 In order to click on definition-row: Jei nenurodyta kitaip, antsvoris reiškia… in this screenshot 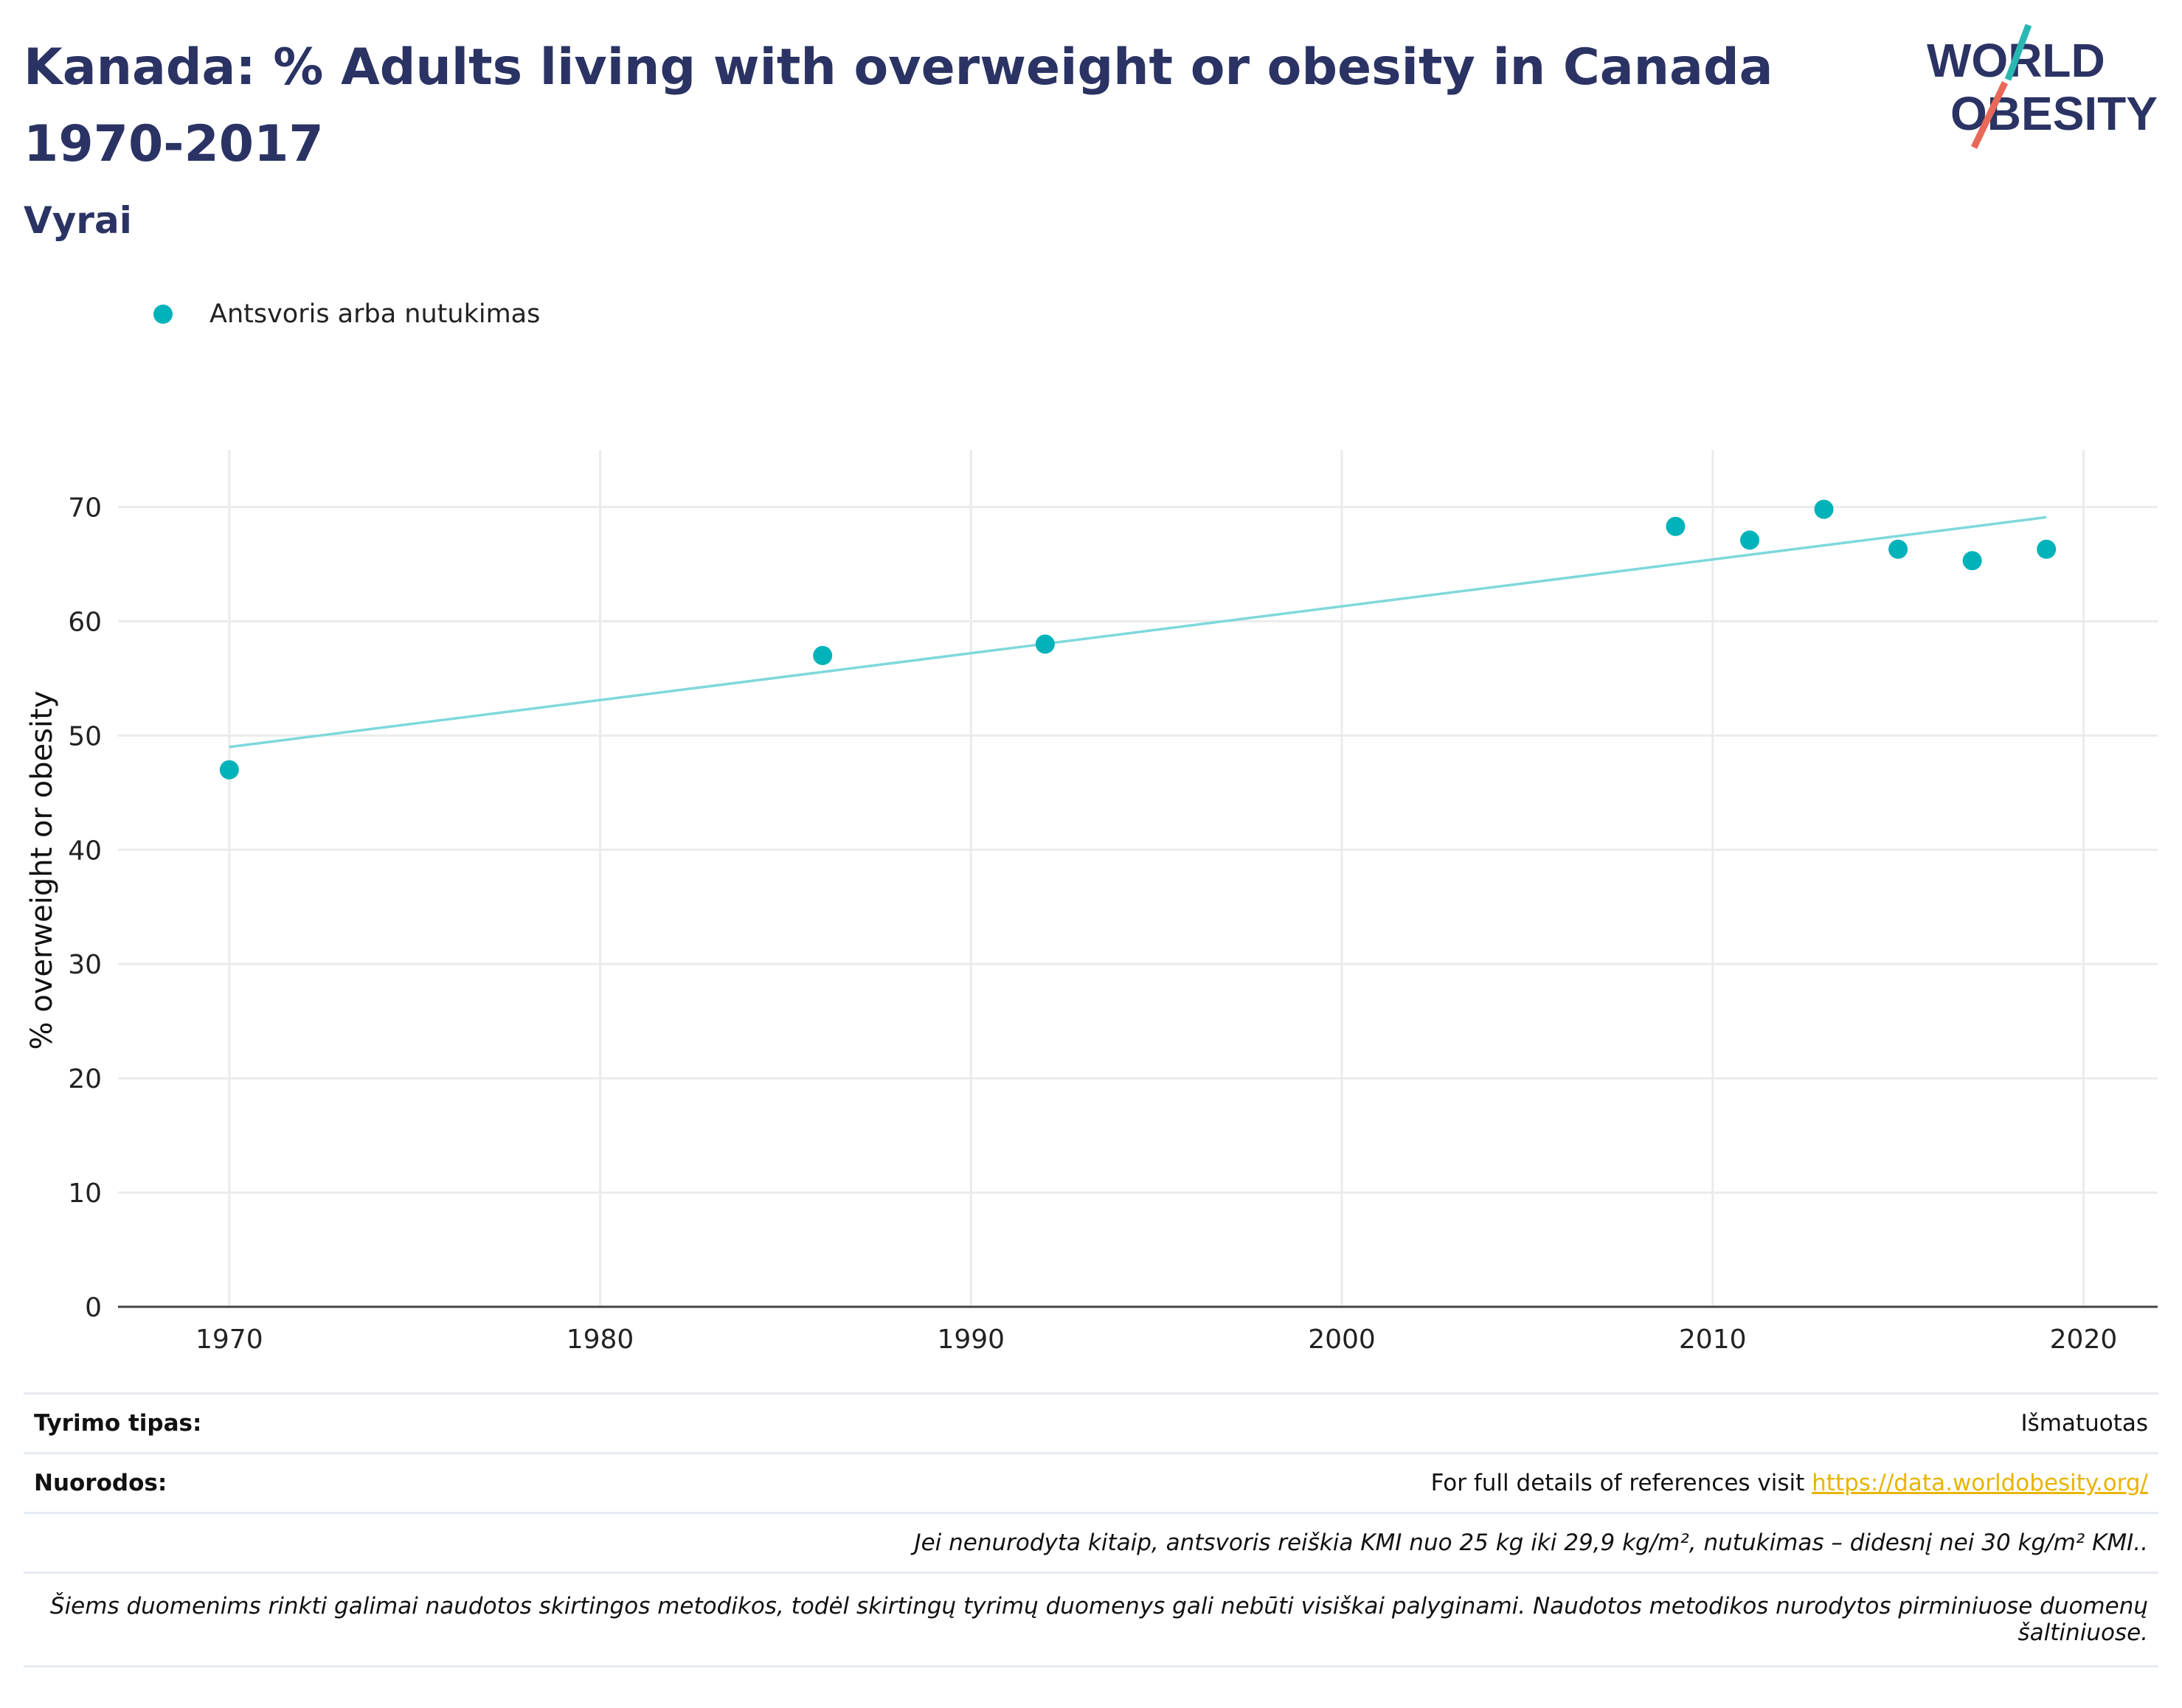, I will do `click(1091, 1542)`.